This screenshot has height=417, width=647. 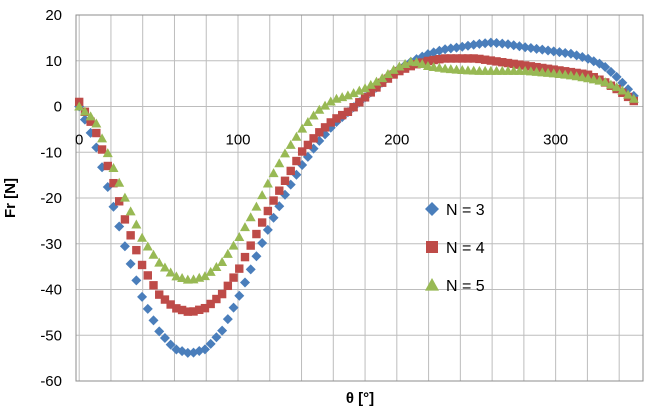 I want to click on y-tick-label: 0, so click(x=58, y=107).